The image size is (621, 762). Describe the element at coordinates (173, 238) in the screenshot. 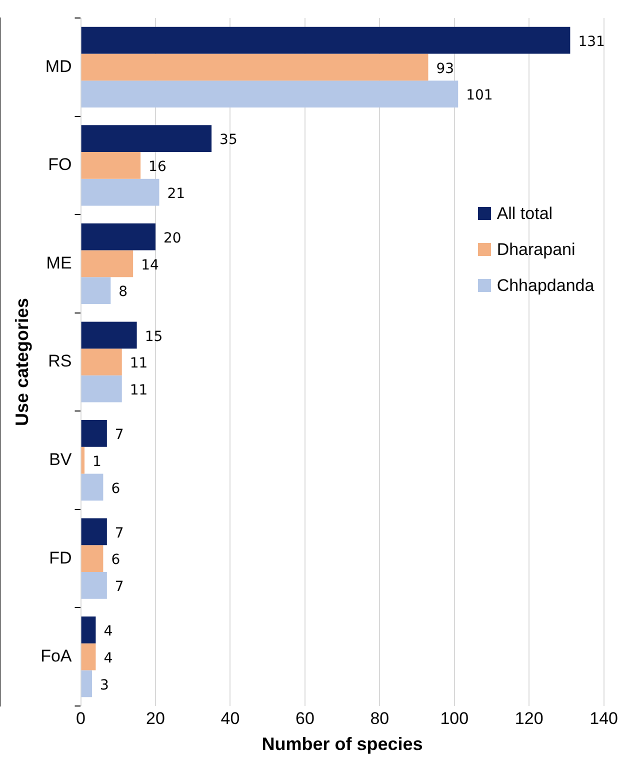

I see `data-label: 20` at that location.